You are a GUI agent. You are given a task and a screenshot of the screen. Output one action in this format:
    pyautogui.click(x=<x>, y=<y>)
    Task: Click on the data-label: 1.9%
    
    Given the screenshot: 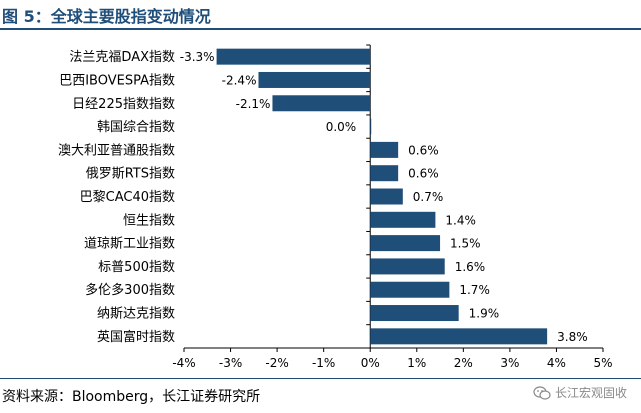 What is the action you would take?
    pyautogui.click(x=484, y=314)
    